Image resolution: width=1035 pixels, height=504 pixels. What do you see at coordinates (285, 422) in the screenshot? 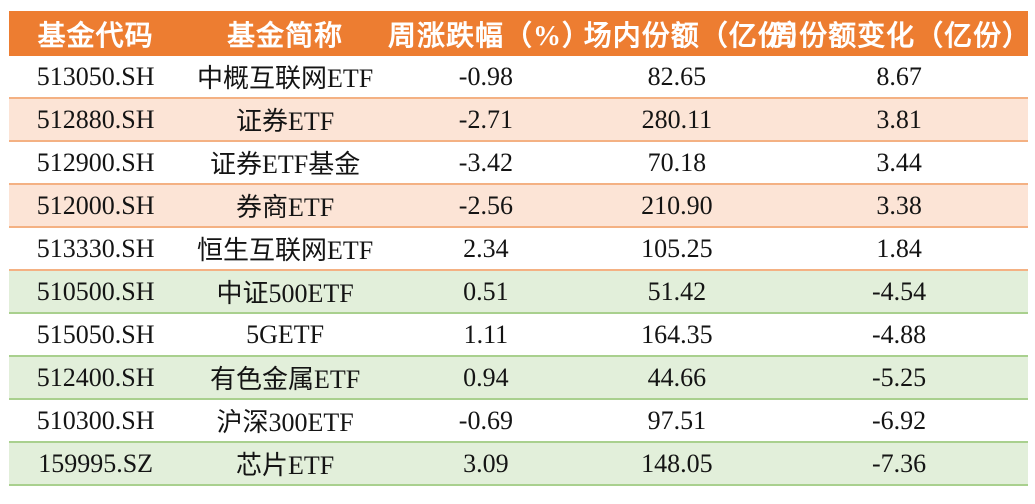
I see `fund-name-cell: 沪深300ETF` at bounding box center [285, 422].